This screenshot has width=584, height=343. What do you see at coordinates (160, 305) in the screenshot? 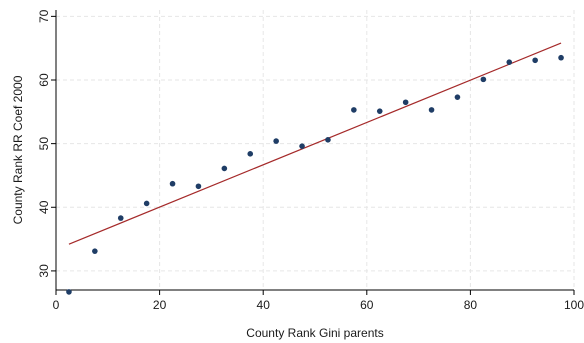
I see `x-tick-label: 20` at bounding box center [160, 305].